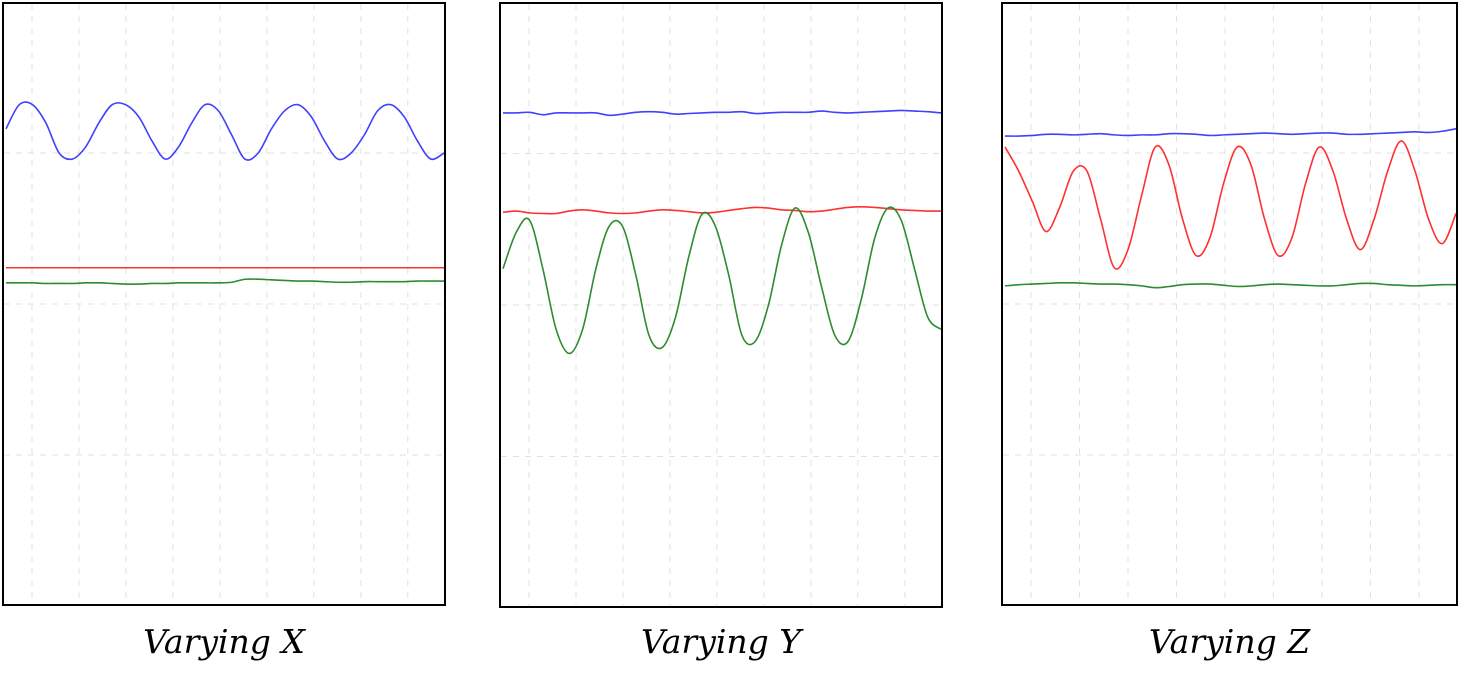 This screenshot has height=679, width=1460. What do you see at coordinates (1229, 641) in the screenshot?
I see `chart-title-z: Varying Z` at bounding box center [1229, 641].